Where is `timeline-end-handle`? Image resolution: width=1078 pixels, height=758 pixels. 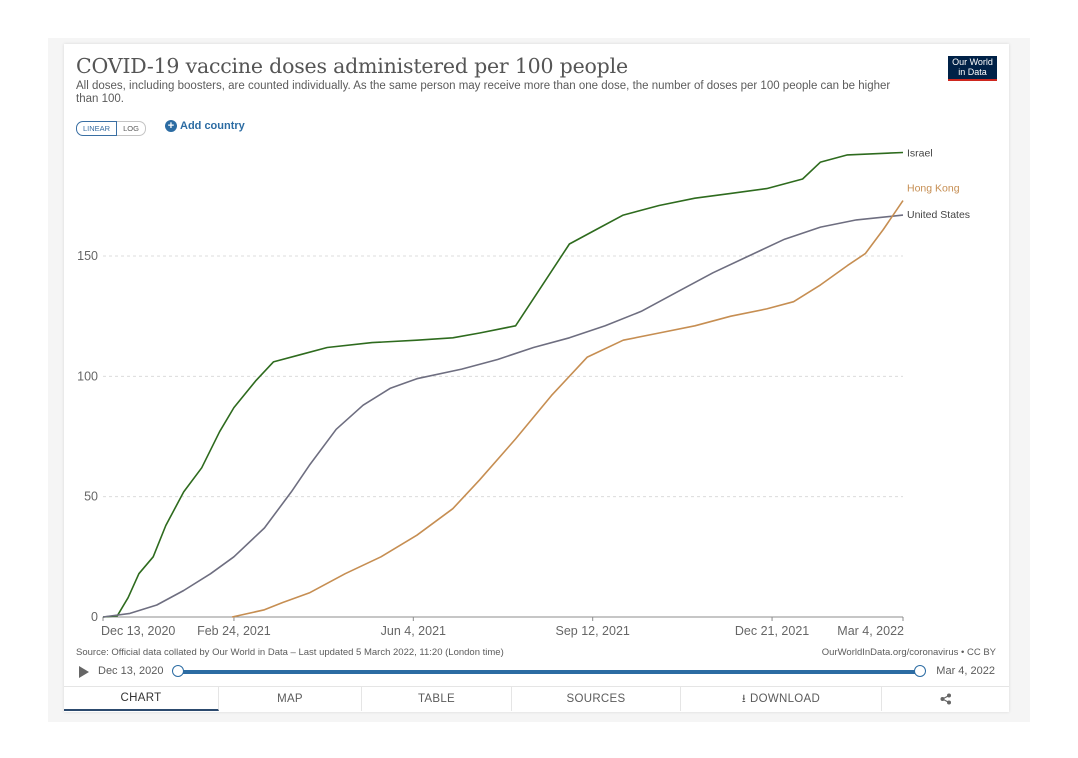
timeline-end-handle is located at coordinates (920, 671).